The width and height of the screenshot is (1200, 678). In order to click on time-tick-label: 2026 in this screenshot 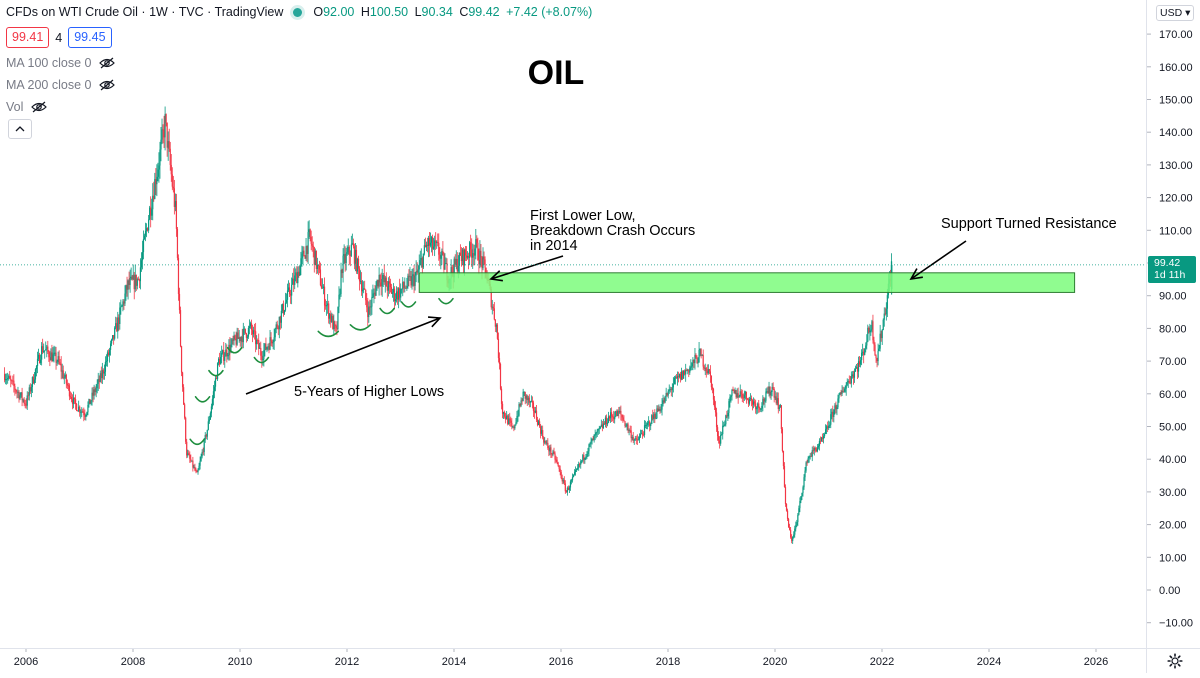, I will do `click(1096, 662)`.